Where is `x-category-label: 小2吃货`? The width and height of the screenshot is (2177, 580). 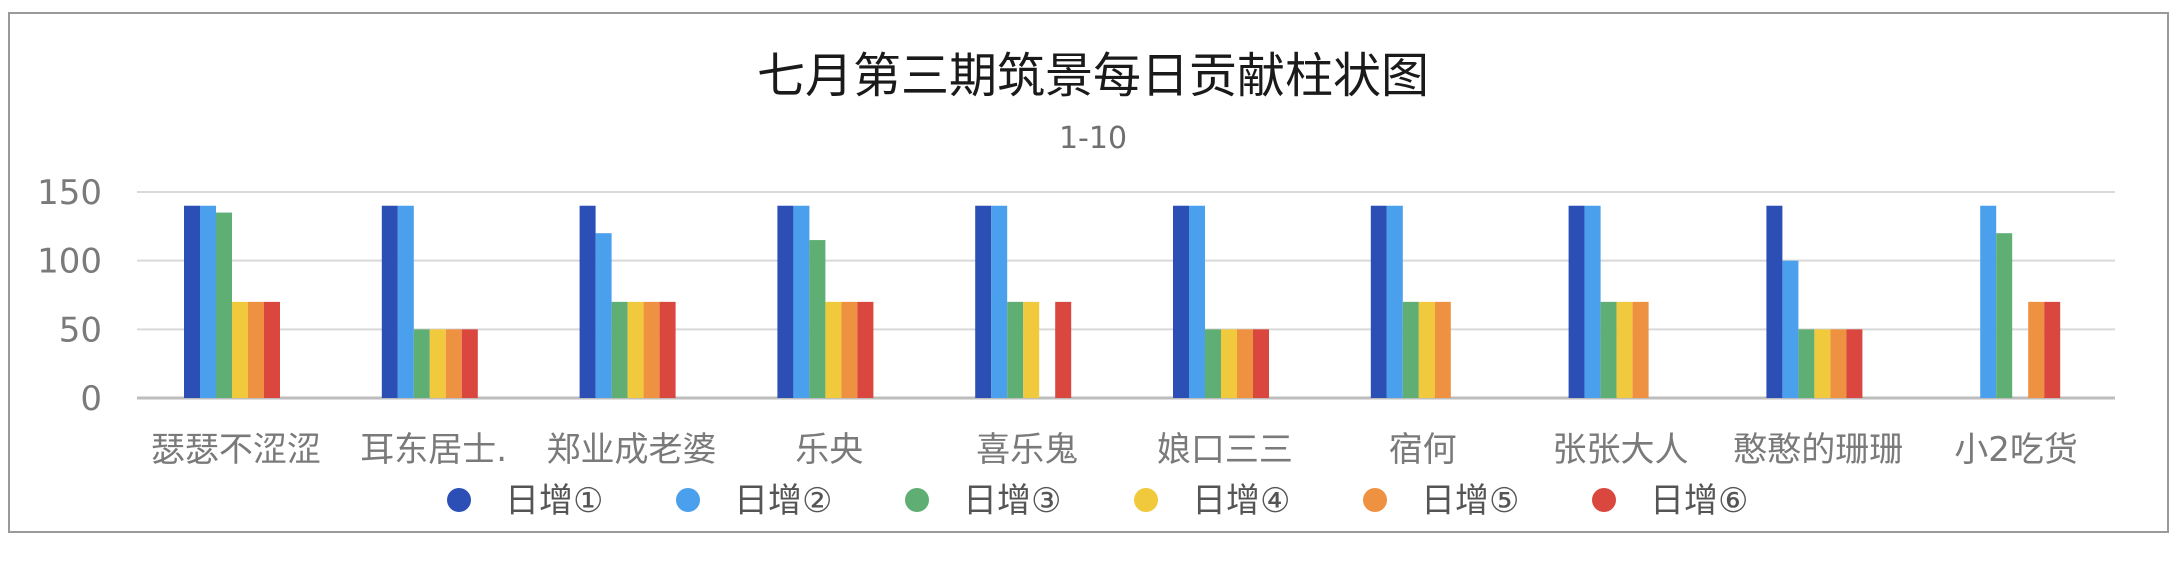
x-category-label: 小2吃货 is located at coordinates (2016, 450).